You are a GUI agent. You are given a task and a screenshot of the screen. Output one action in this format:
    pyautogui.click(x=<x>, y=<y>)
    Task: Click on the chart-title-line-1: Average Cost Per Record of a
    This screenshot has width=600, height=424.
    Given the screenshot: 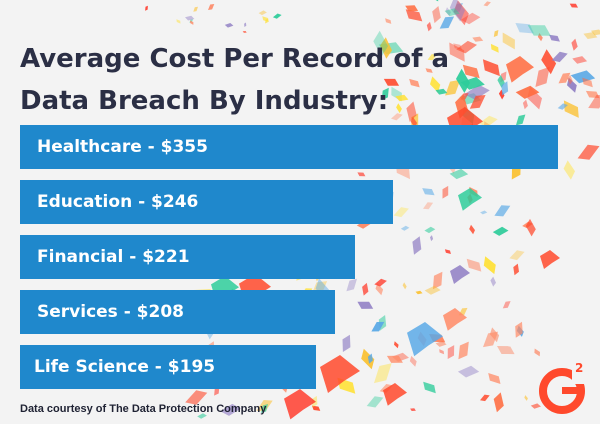 What is the action you would take?
    pyautogui.click(x=235, y=59)
    